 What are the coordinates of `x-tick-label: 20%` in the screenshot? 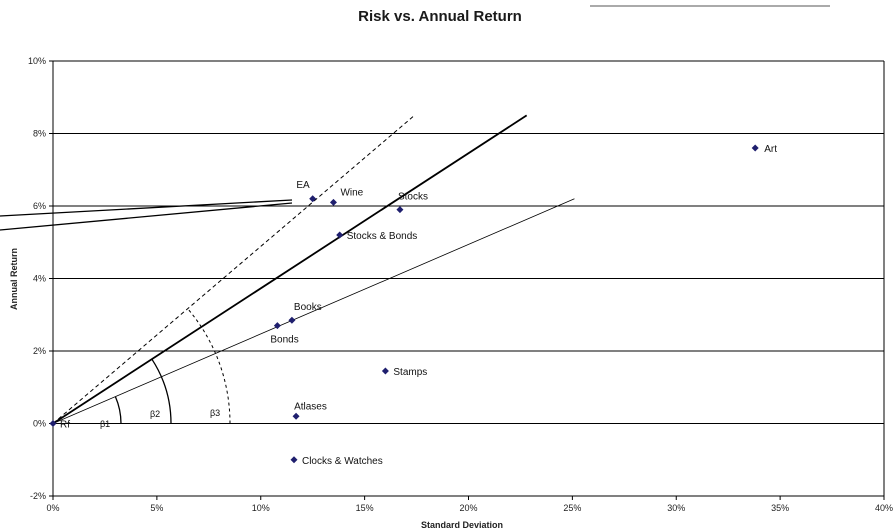 It's located at (468, 508).